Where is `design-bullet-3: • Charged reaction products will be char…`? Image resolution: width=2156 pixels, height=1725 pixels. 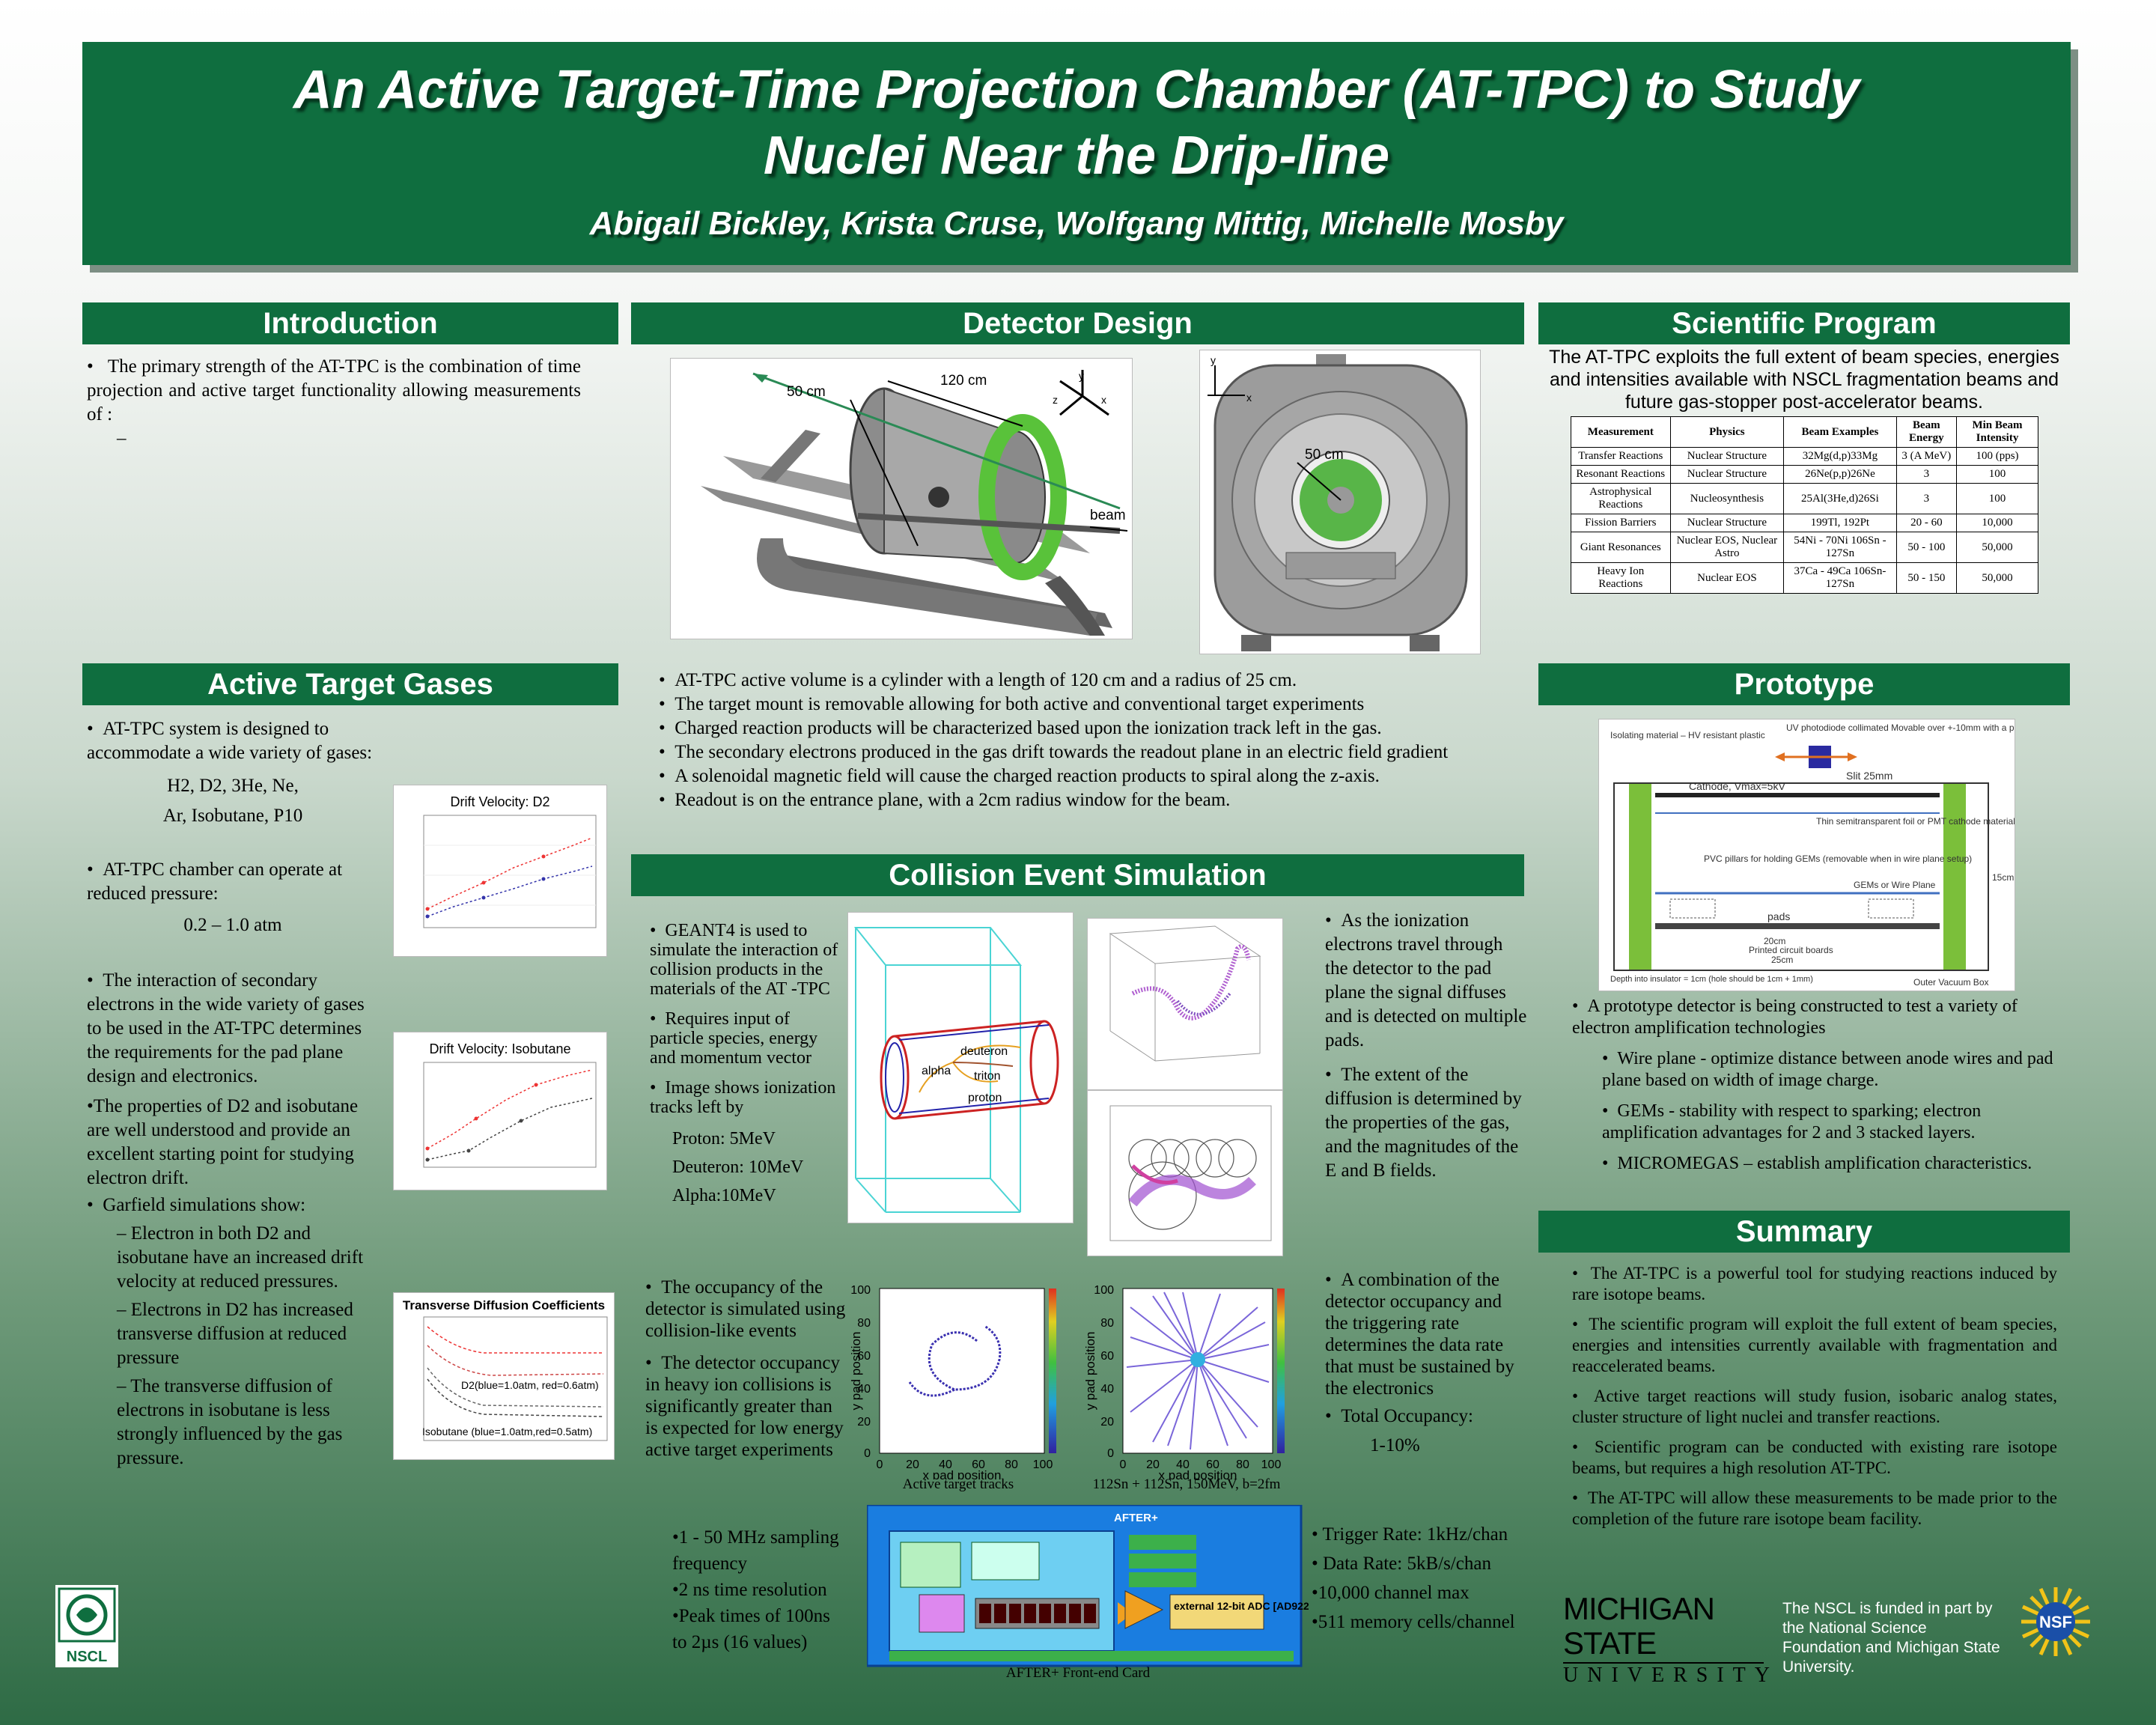 design-bullet-3: • Charged reaction products will be char… is located at coordinates (1020, 728).